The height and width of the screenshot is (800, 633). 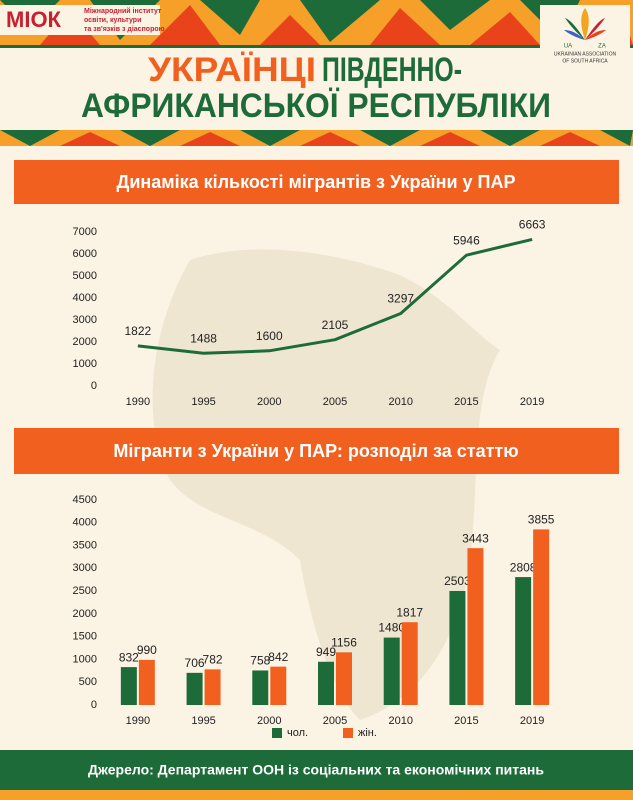 What do you see at coordinates (335, 296) in the screenshot?
I see `line` at bounding box center [335, 296].